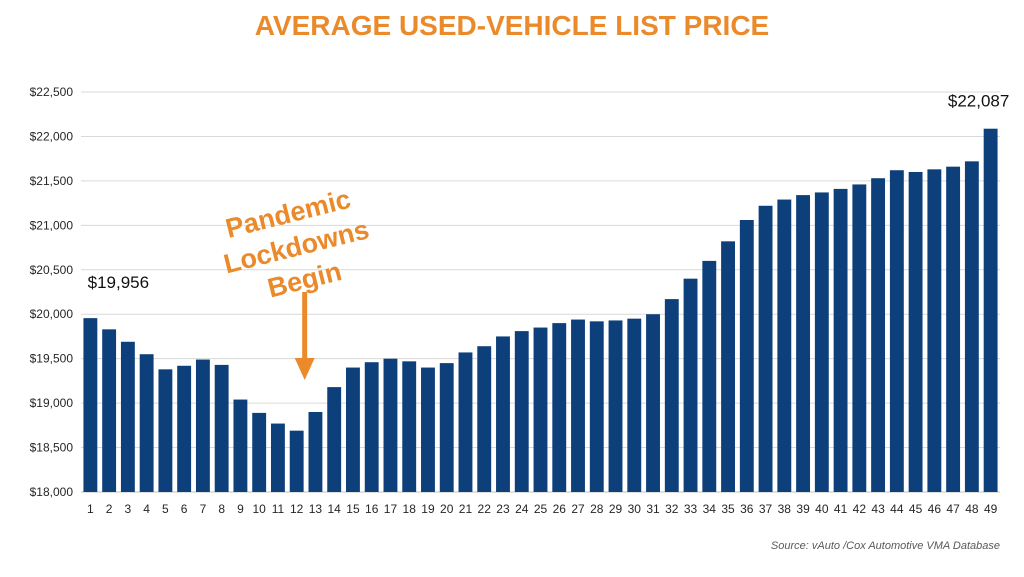  I want to click on x-tick-label: 39, so click(803, 509).